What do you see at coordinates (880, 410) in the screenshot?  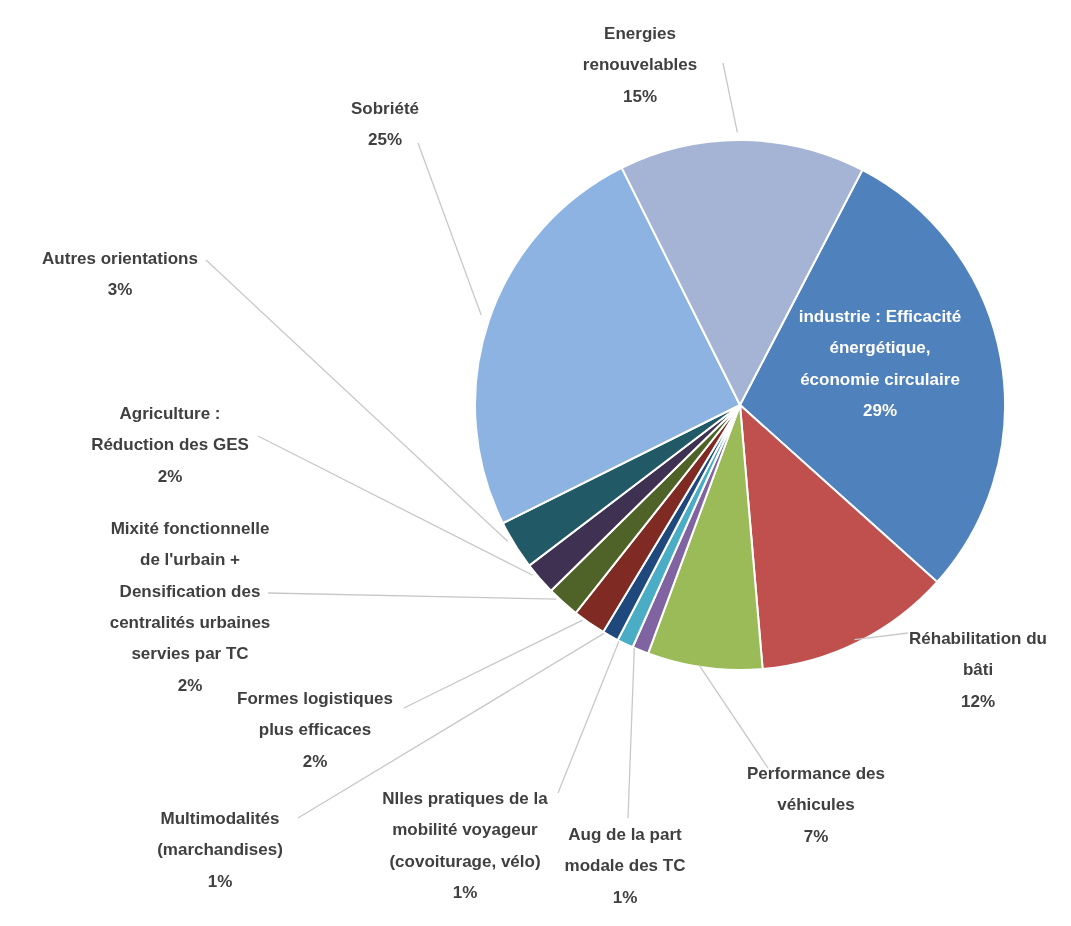 I see `data-label: 29%` at bounding box center [880, 410].